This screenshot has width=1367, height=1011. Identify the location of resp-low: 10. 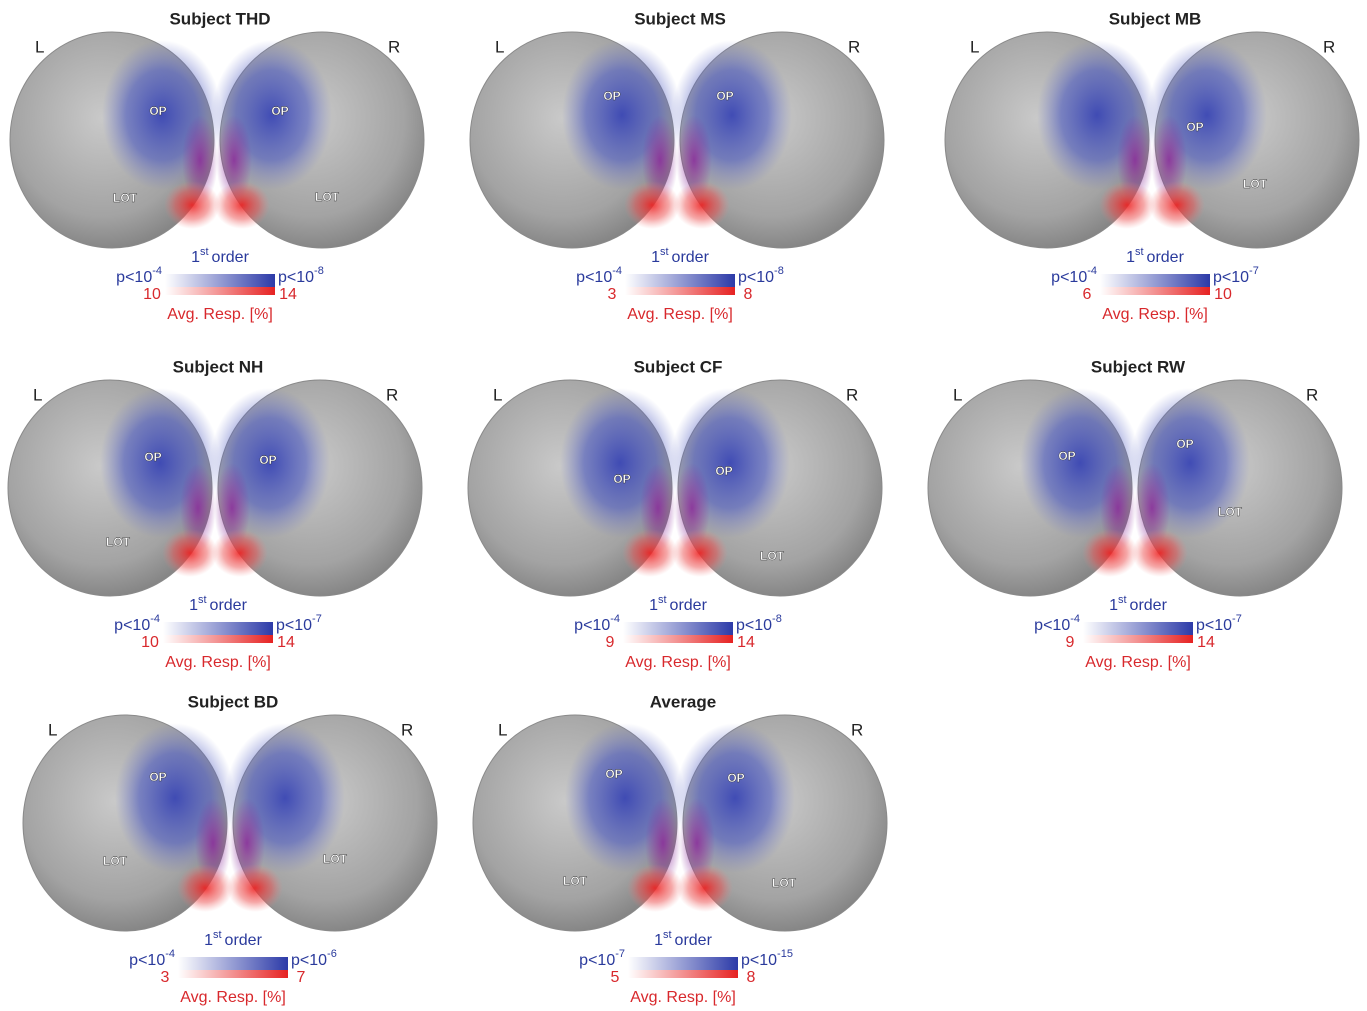
(150, 642).